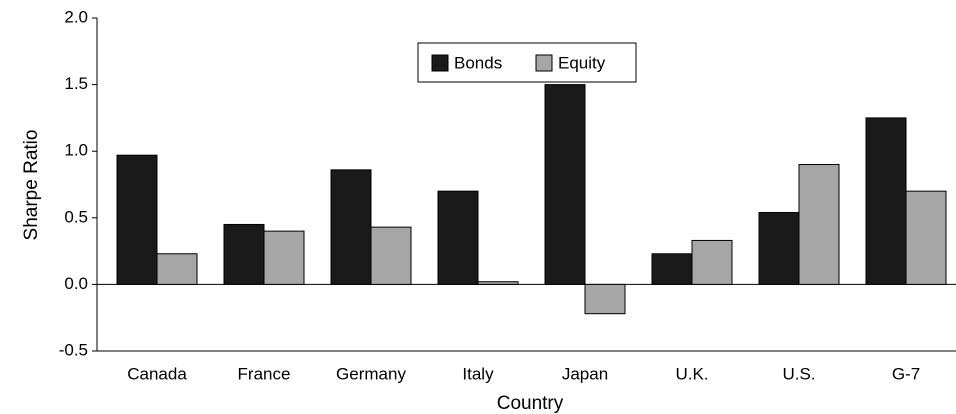  What do you see at coordinates (798, 373) in the screenshot?
I see `x-tick-label: U.S.` at bounding box center [798, 373].